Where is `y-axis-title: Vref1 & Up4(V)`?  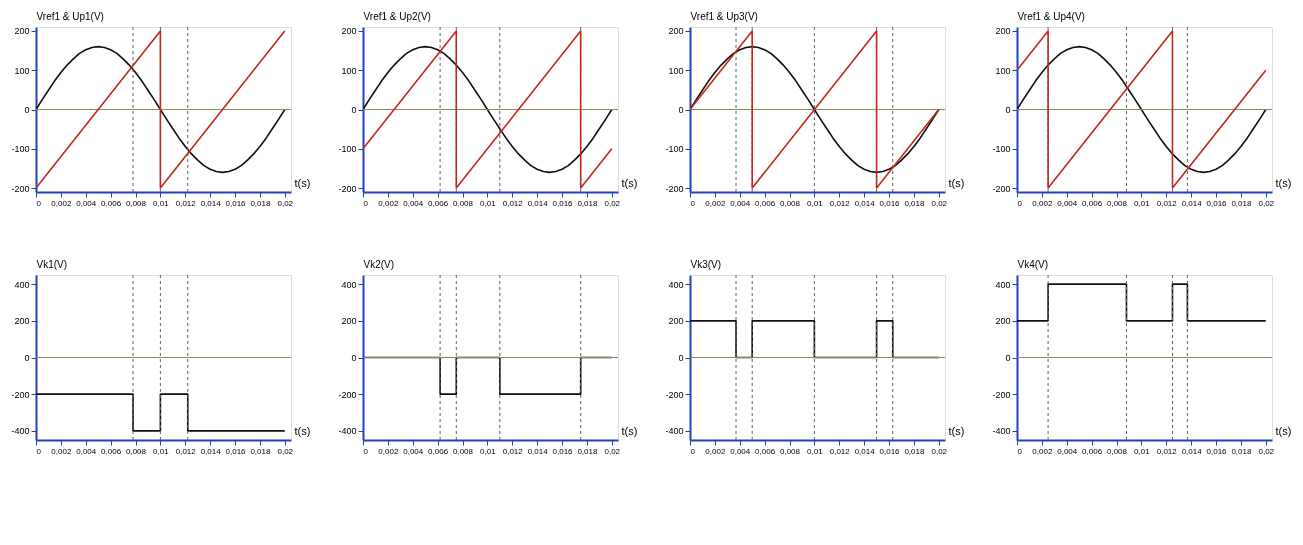
y-axis-title: Vref1 & Up4(V) is located at coordinates (1051, 16).